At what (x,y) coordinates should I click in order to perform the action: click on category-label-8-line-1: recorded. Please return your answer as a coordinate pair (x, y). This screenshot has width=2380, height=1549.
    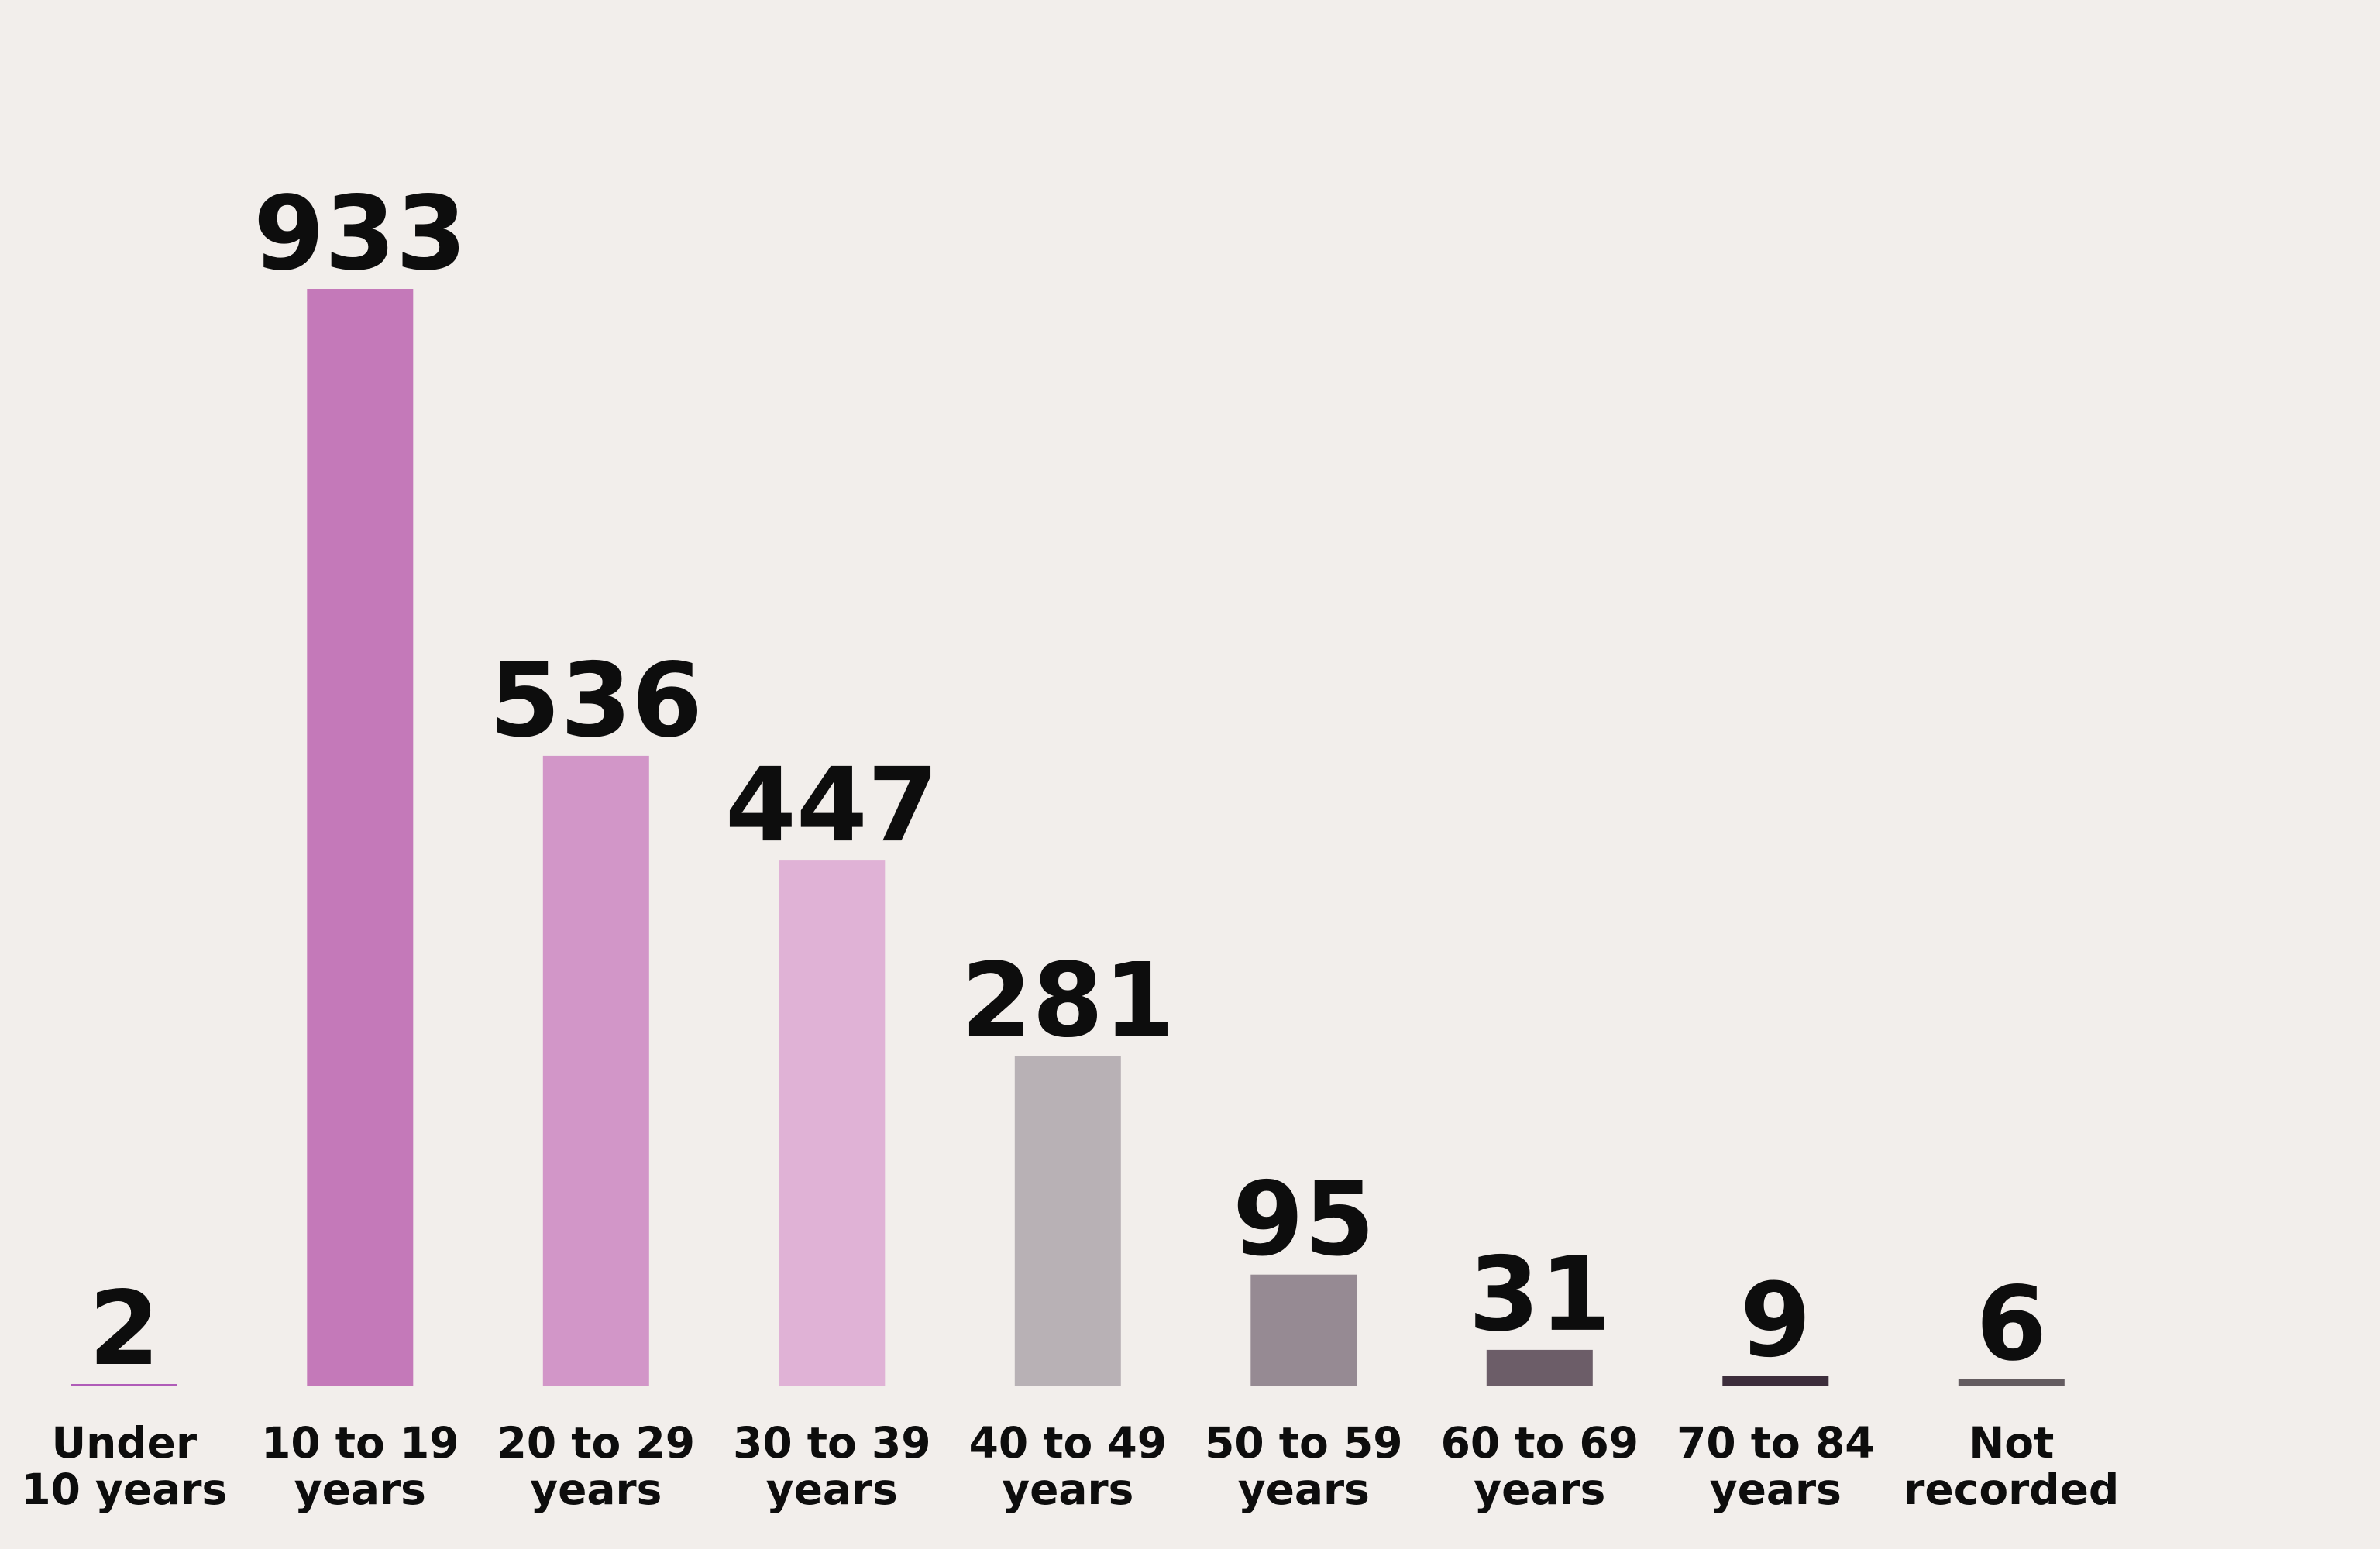
    Looking at the image, I should click on (2012, 1489).